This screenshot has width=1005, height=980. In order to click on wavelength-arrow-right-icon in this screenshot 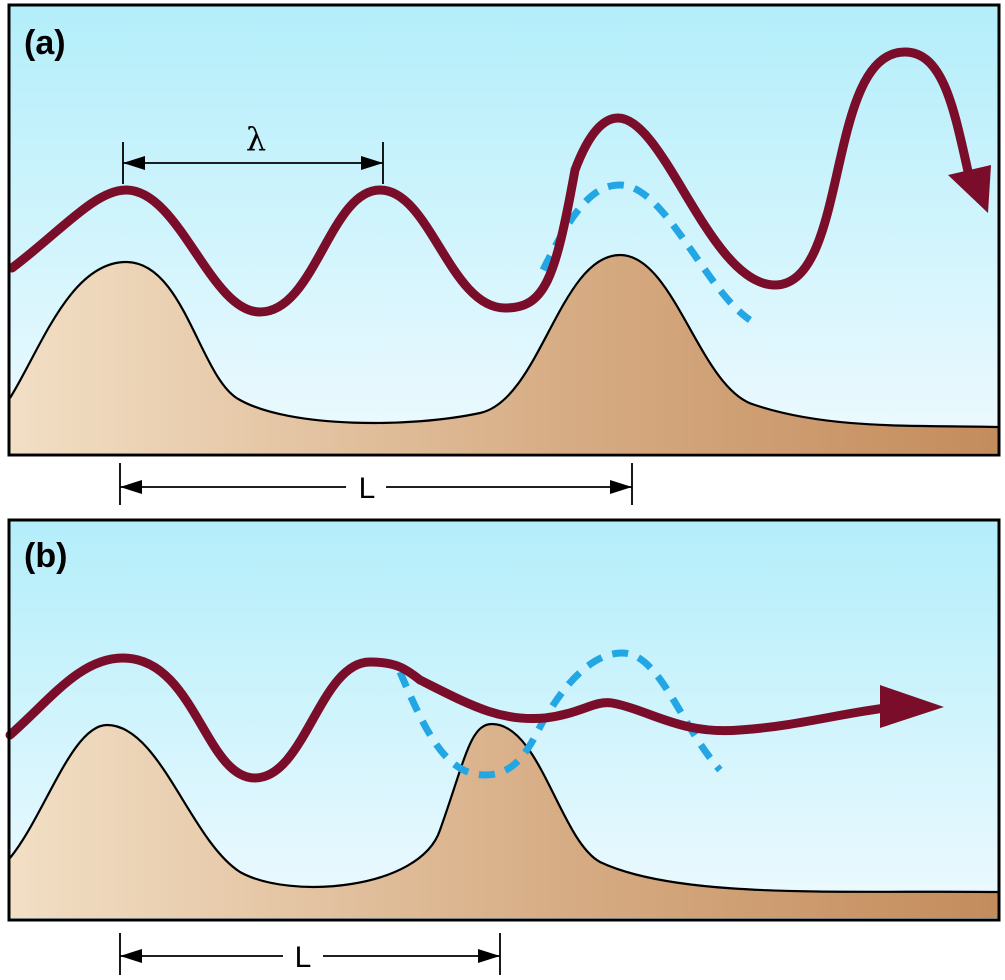, I will do `click(372, 163)`.